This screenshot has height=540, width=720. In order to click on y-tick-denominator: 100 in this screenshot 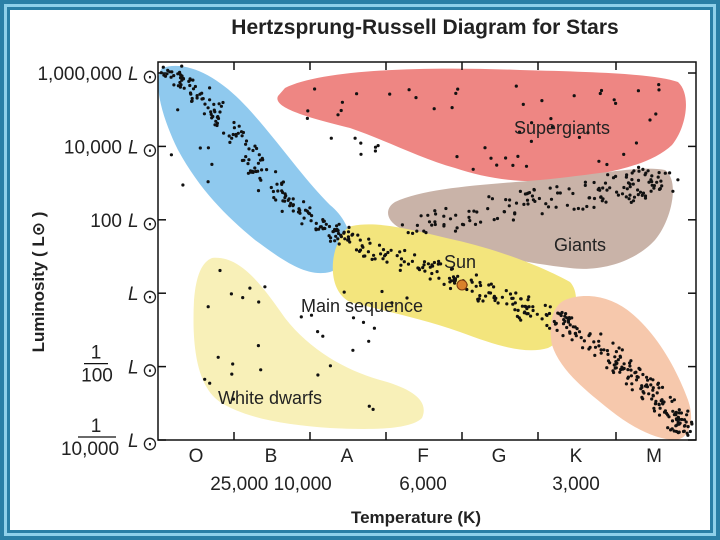, I will do `click(97, 376)`.